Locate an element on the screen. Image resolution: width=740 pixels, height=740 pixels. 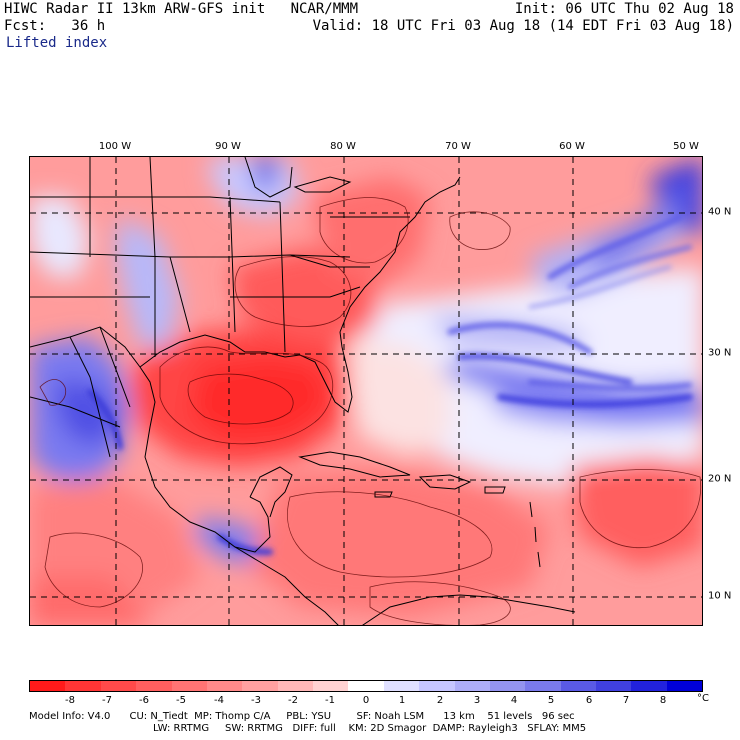
lon-label-70w: 70 W is located at coordinates (458, 146).